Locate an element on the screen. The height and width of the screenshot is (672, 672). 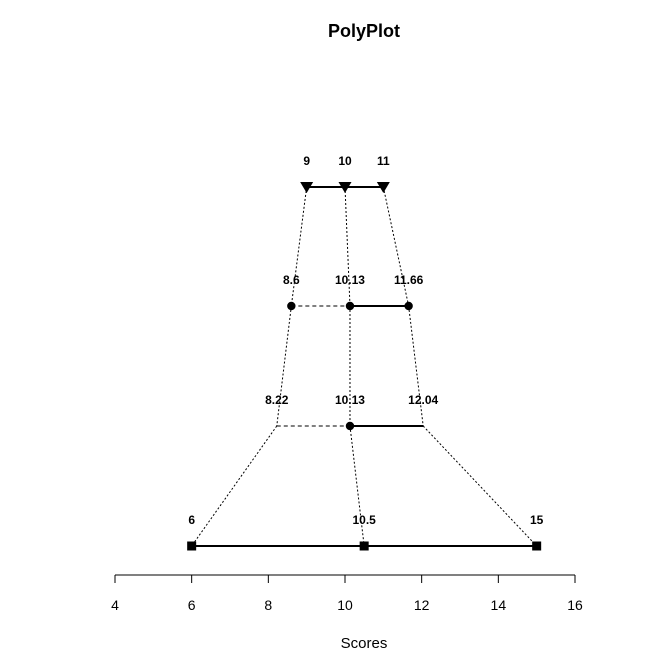
data-label: 12.04 is located at coordinates (423, 400).